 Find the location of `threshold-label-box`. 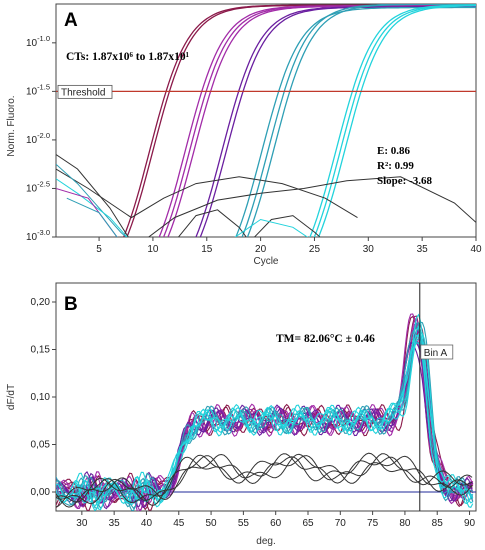

threshold-label-box is located at coordinates (85, 91).